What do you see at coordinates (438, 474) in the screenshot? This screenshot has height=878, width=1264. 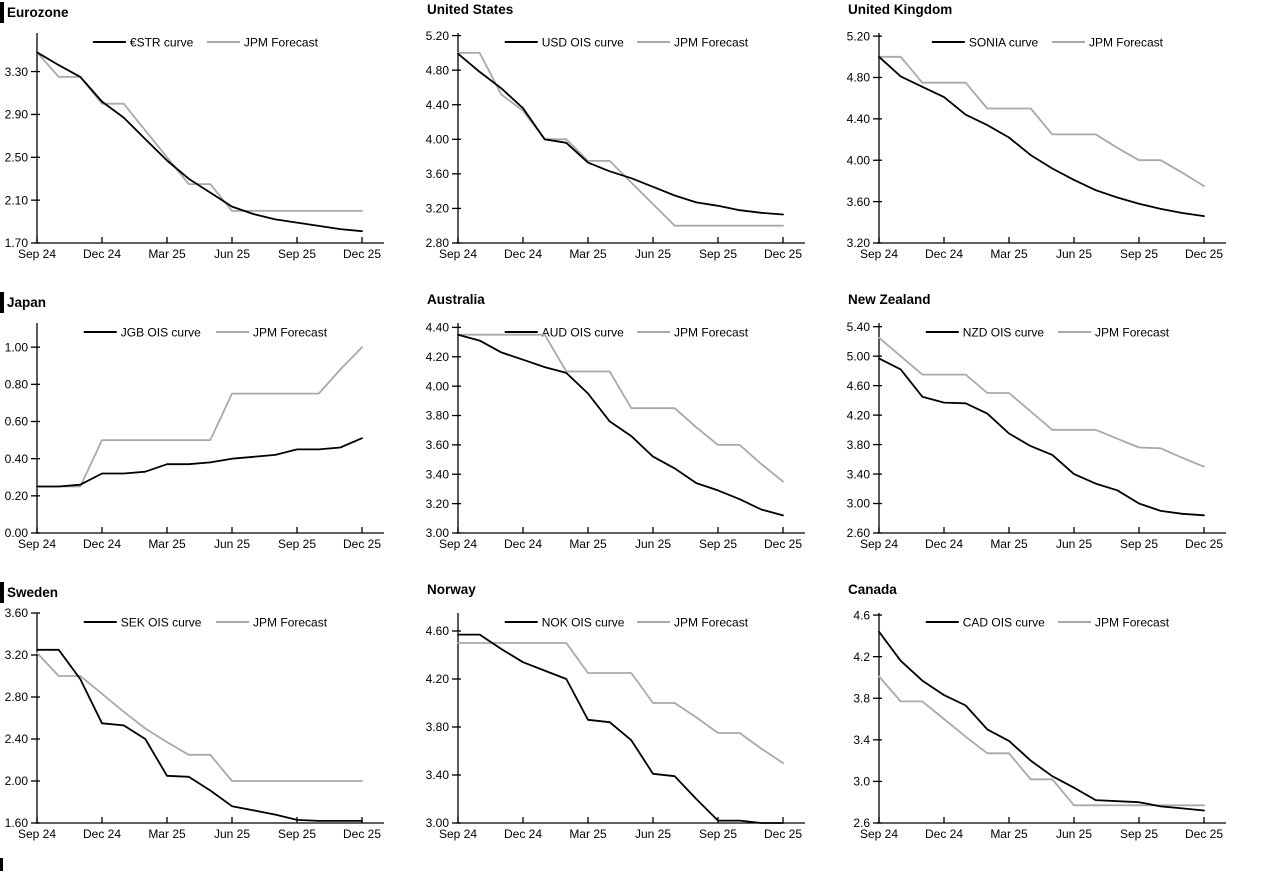 I see `y-tick-label: 3.40` at bounding box center [438, 474].